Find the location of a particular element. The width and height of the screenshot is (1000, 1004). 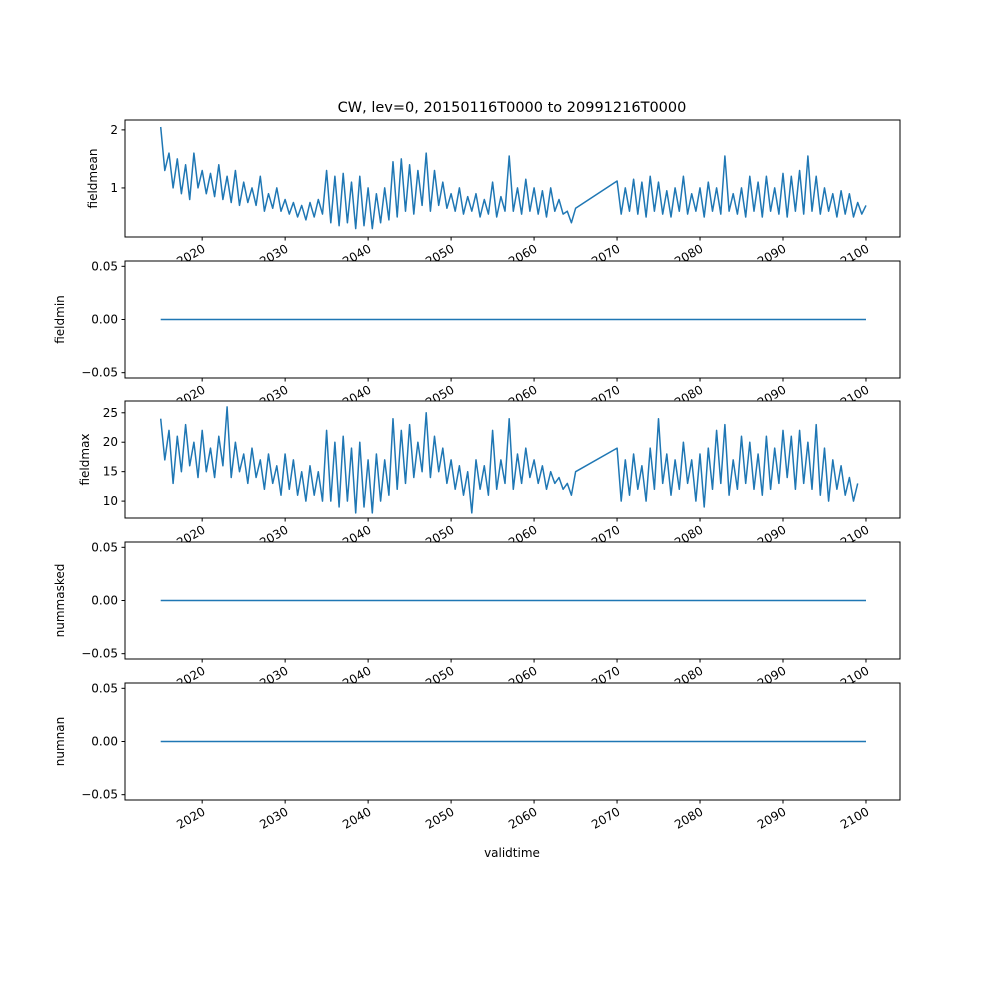

x-tick-label: 2040 is located at coordinates (356, 817).